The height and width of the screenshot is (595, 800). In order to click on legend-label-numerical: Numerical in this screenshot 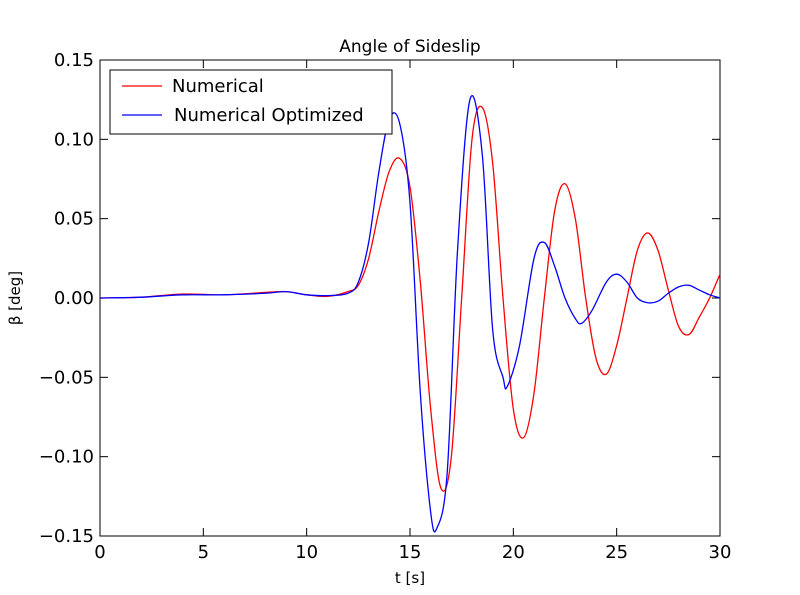, I will do `click(218, 86)`.